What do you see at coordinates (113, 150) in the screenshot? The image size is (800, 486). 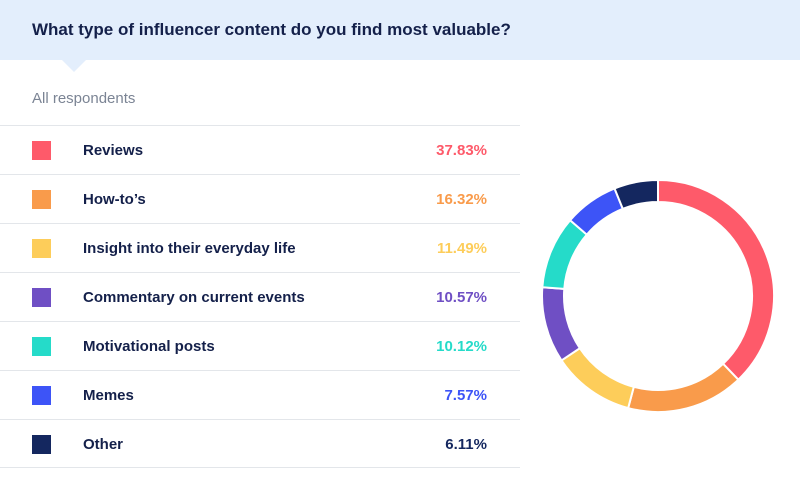 I see `legend-label-reviews: Reviews` at bounding box center [113, 150].